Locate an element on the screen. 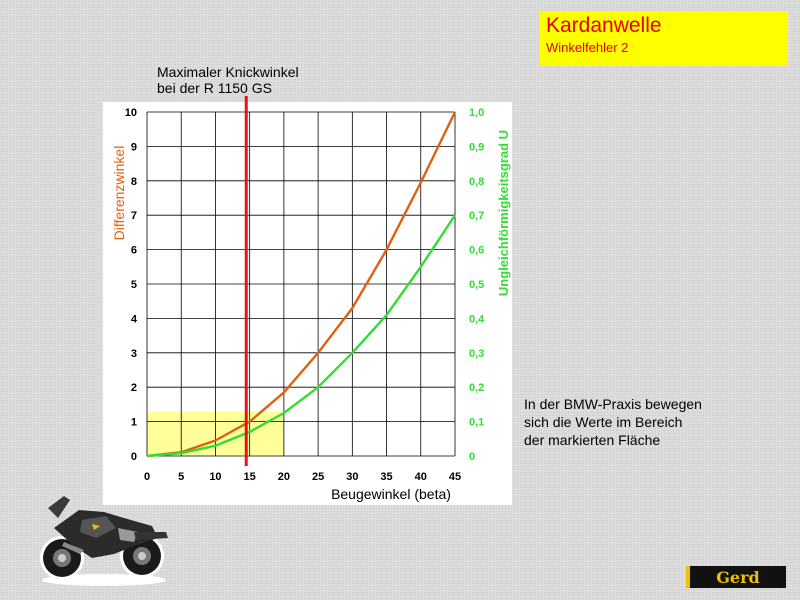 Image resolution: width=800 pixels, height=600 pixels. annotation-line-1: Maximaler Knickwinkel is located at coordinates (228, 72).